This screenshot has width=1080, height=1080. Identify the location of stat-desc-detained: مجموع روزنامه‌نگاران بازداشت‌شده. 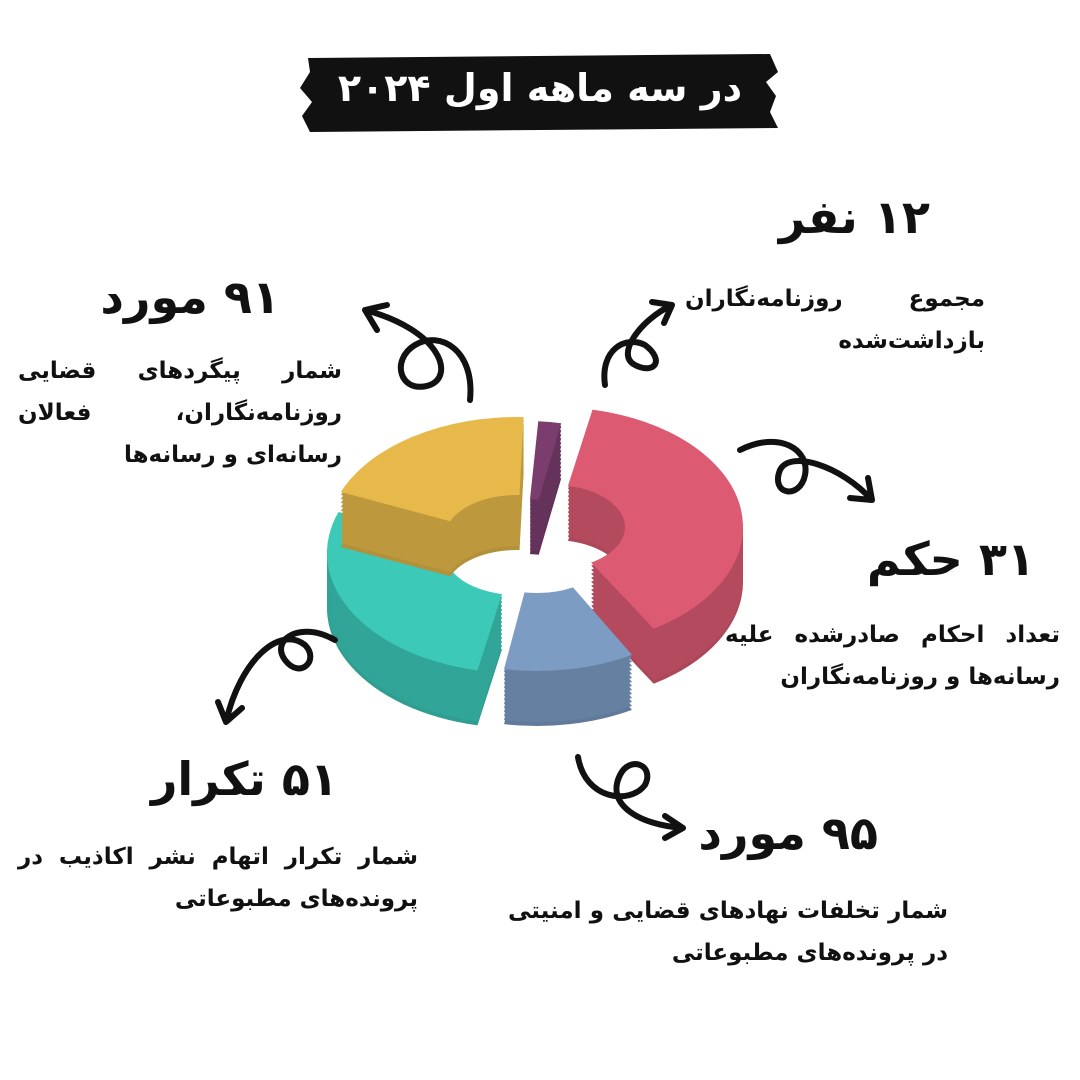
(835, 320).